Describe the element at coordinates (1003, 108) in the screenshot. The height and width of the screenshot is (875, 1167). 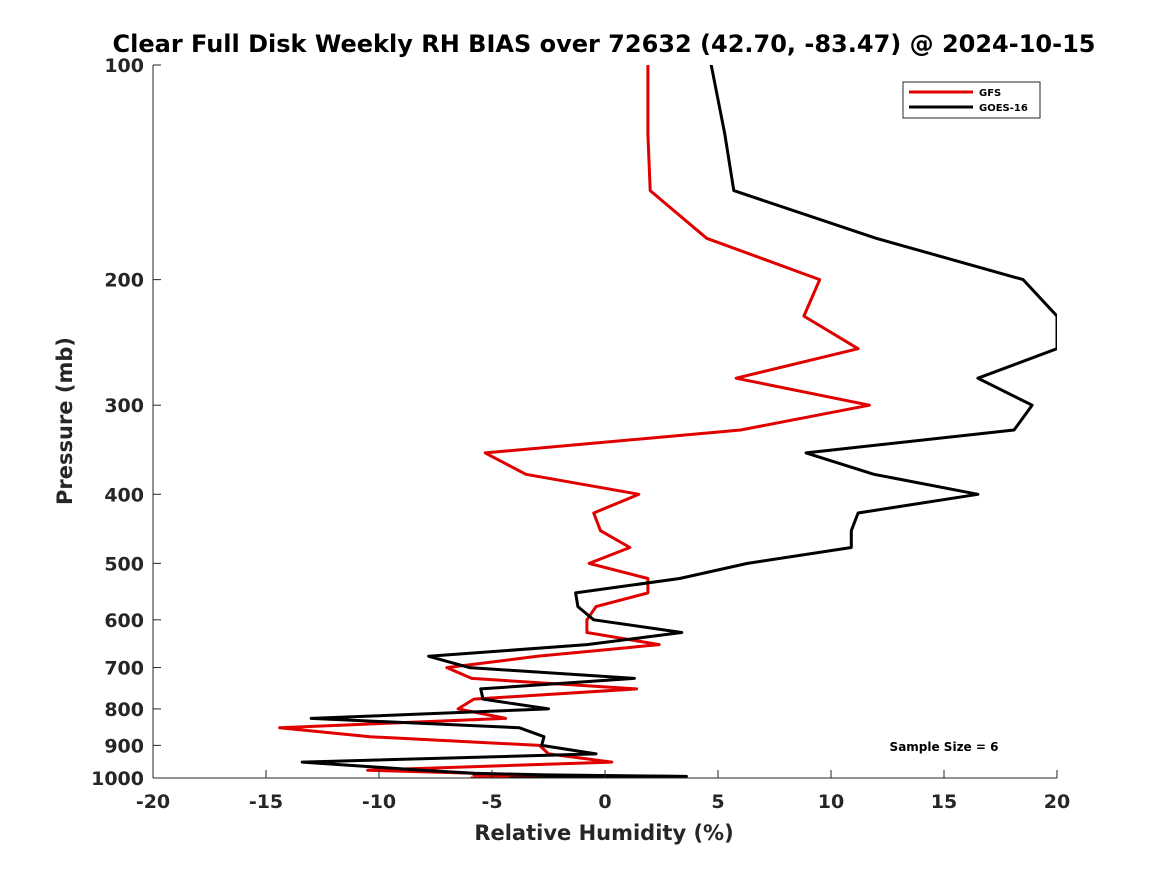
I see `legend-label-goes-16: GOES-16` at that location.